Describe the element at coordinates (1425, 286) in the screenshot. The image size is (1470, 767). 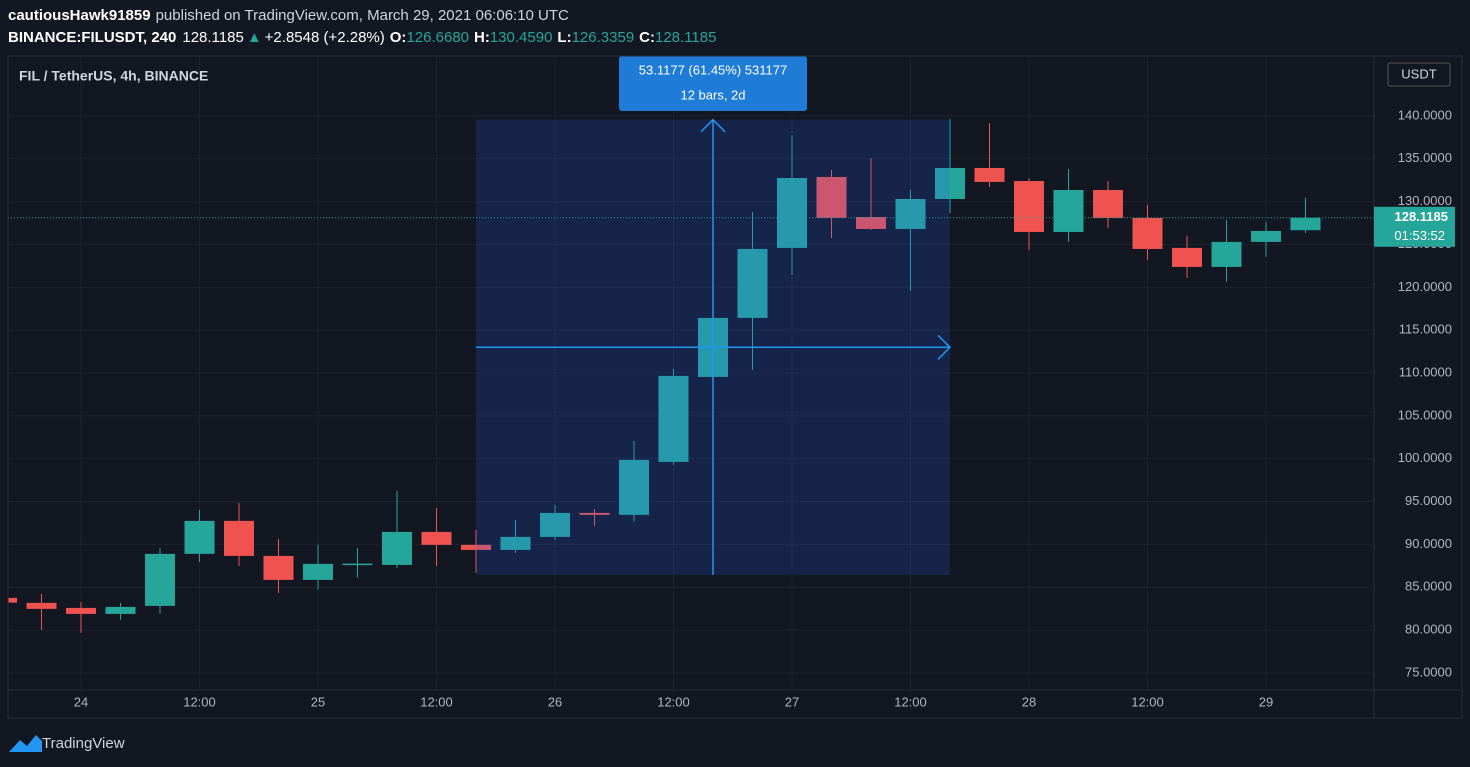
I see `y-tick-label: 120.0000` at that location.